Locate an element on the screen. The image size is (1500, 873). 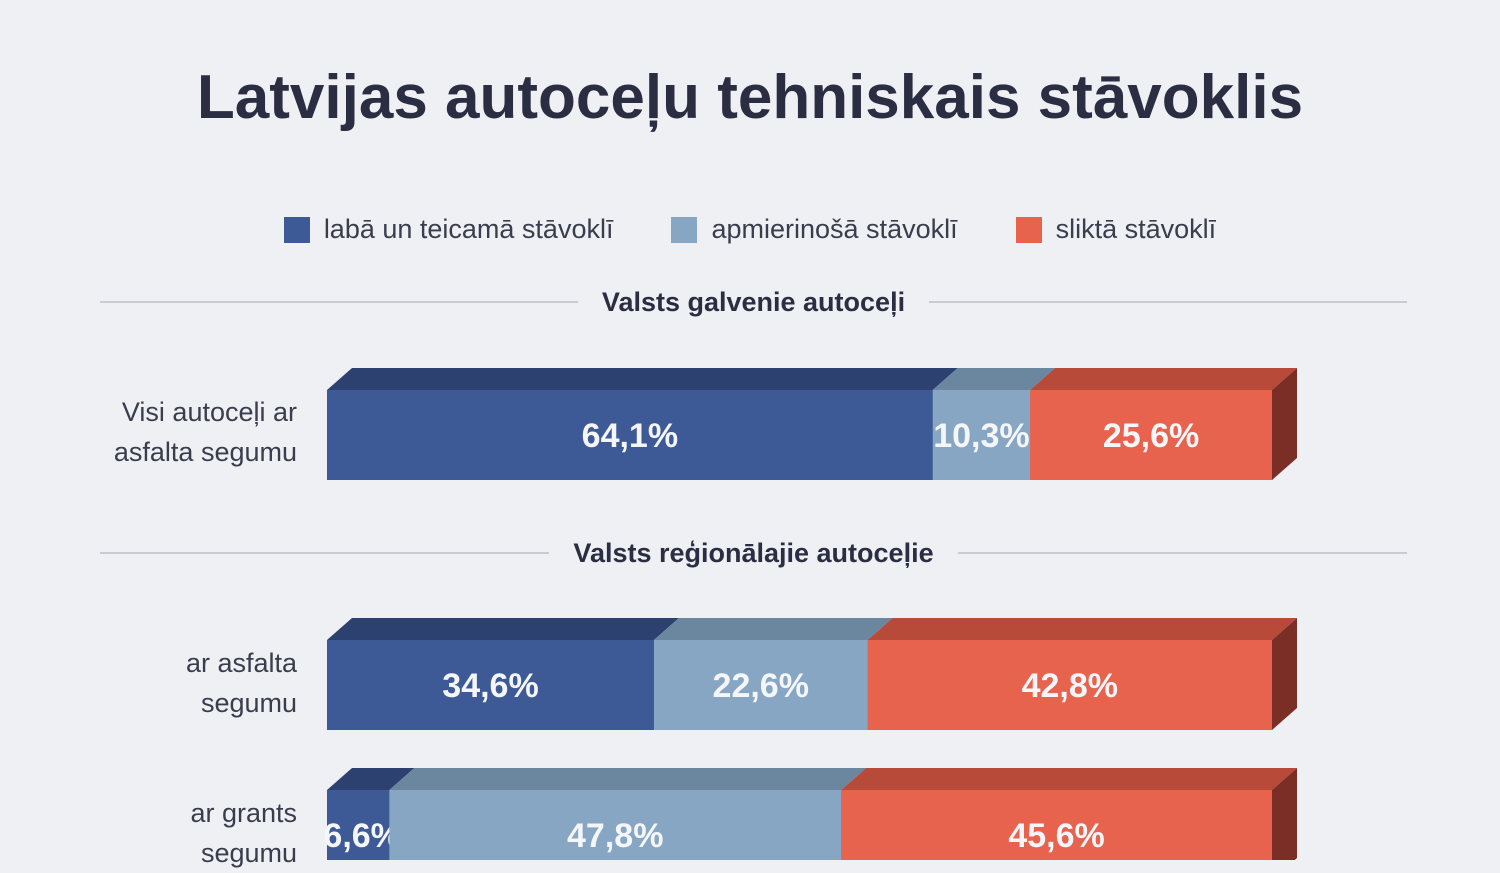
bar-value-label: 34,6% is located at coordinates (490, 686).